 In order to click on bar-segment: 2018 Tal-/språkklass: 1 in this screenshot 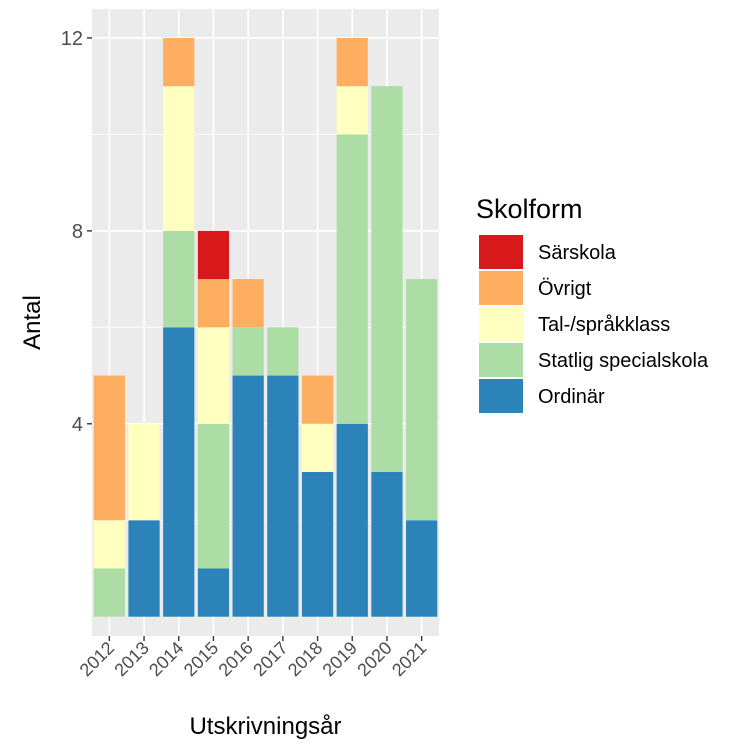, I will do `click(317, 448)`.